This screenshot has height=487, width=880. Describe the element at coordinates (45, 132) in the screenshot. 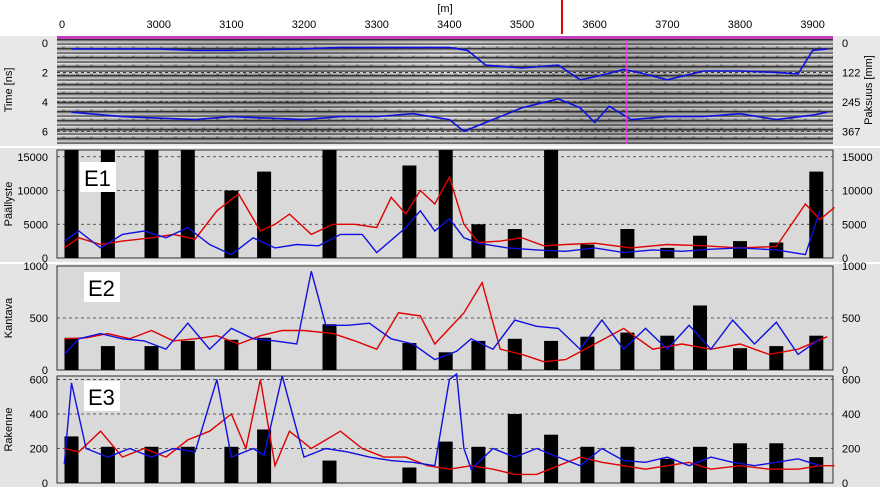

I see `y-tick-label: 6` at that location.